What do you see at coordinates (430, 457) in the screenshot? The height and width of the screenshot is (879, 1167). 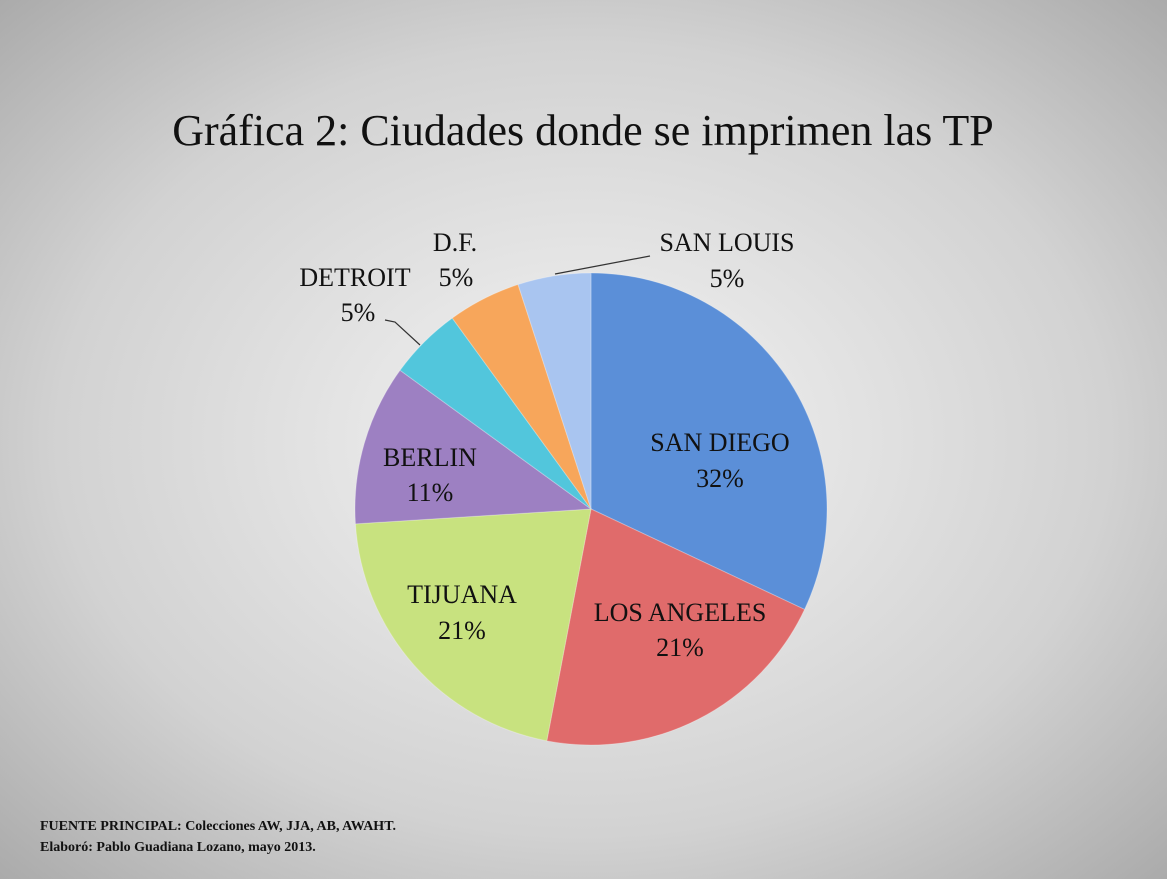 I see `slice-label: BERLIN` at bounding box center [430, 457].